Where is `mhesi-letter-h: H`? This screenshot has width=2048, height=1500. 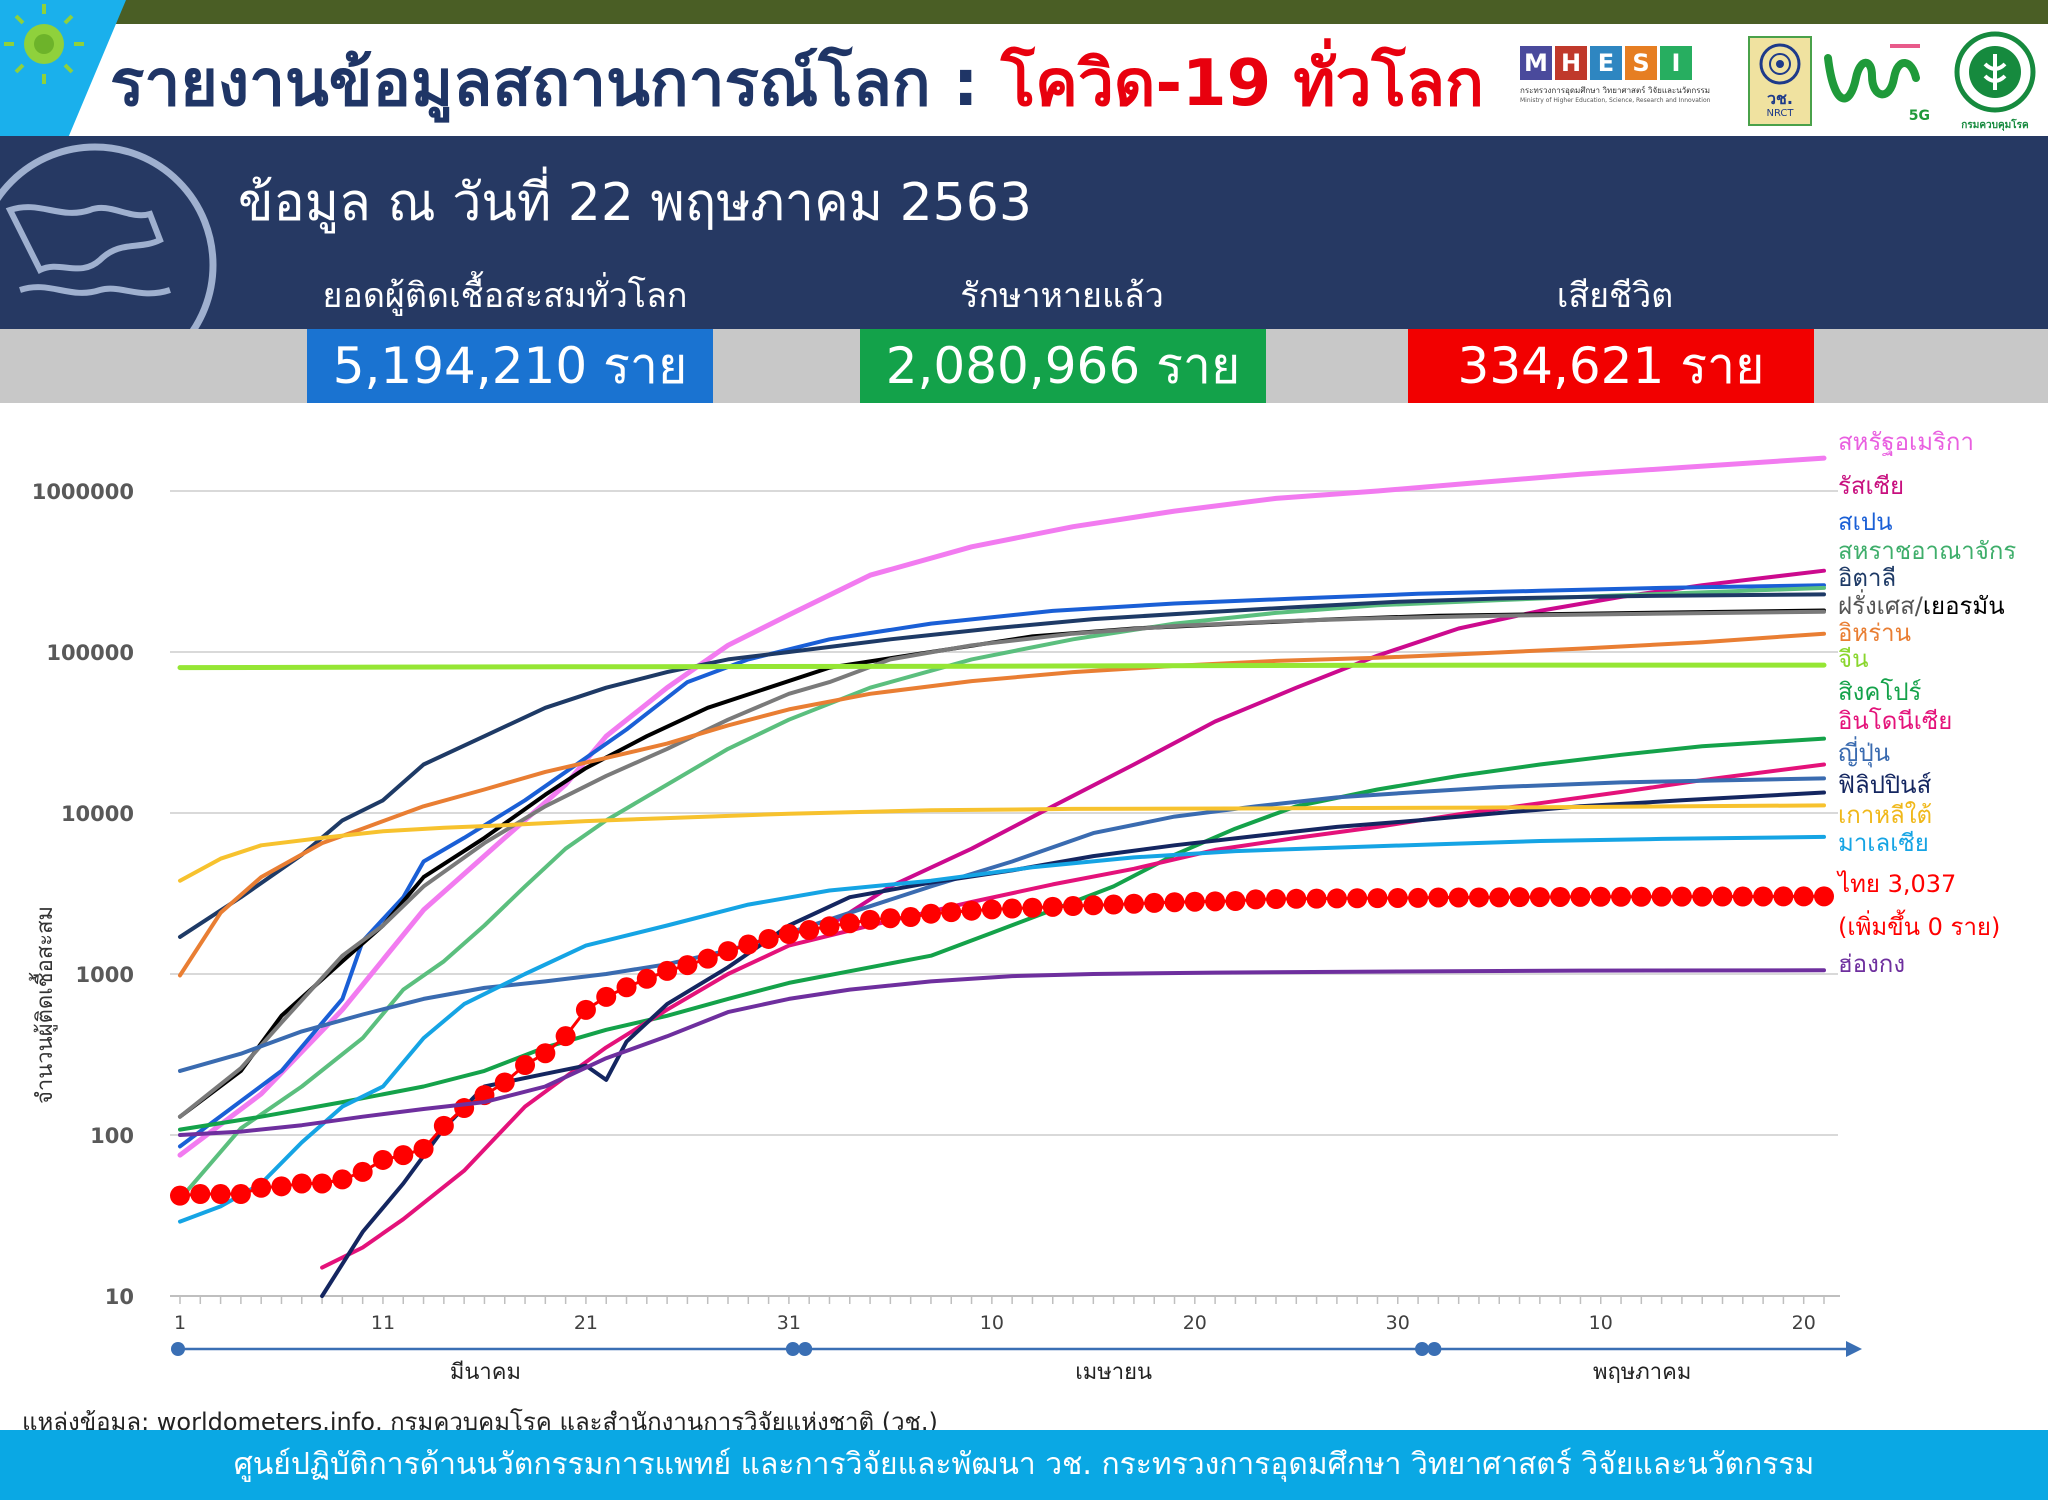 mhesi-letter-h: H is located at coordinates (1571, 63).